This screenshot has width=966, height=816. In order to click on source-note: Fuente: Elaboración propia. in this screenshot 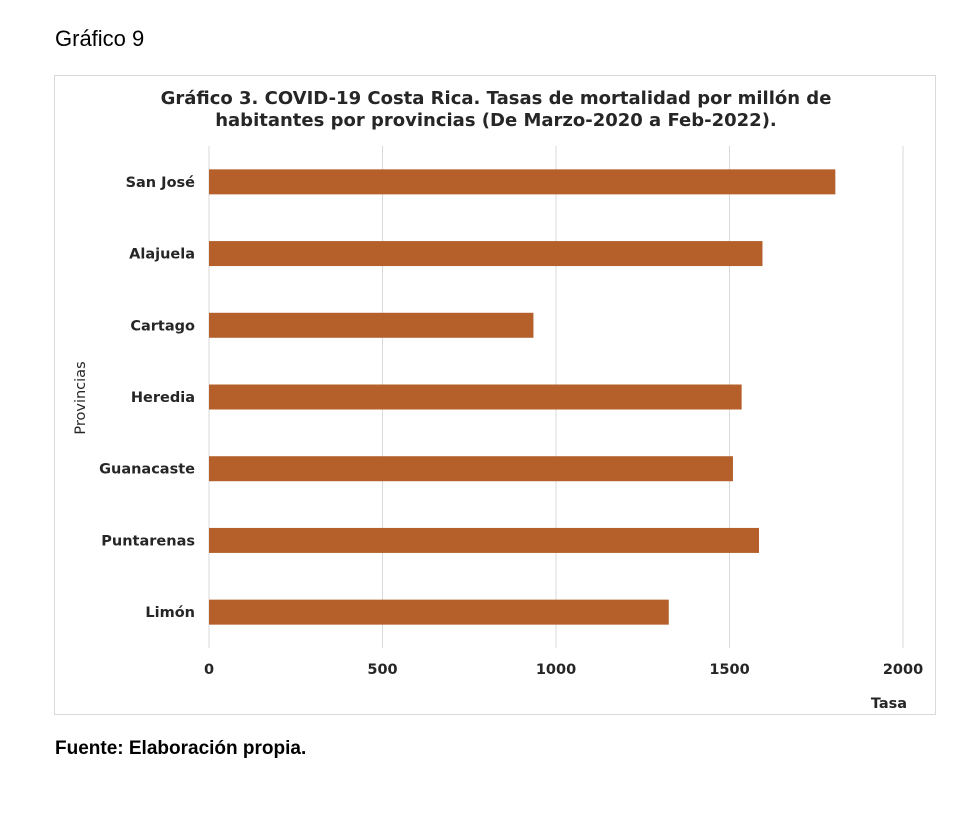, I will do `click(181, 748)`.